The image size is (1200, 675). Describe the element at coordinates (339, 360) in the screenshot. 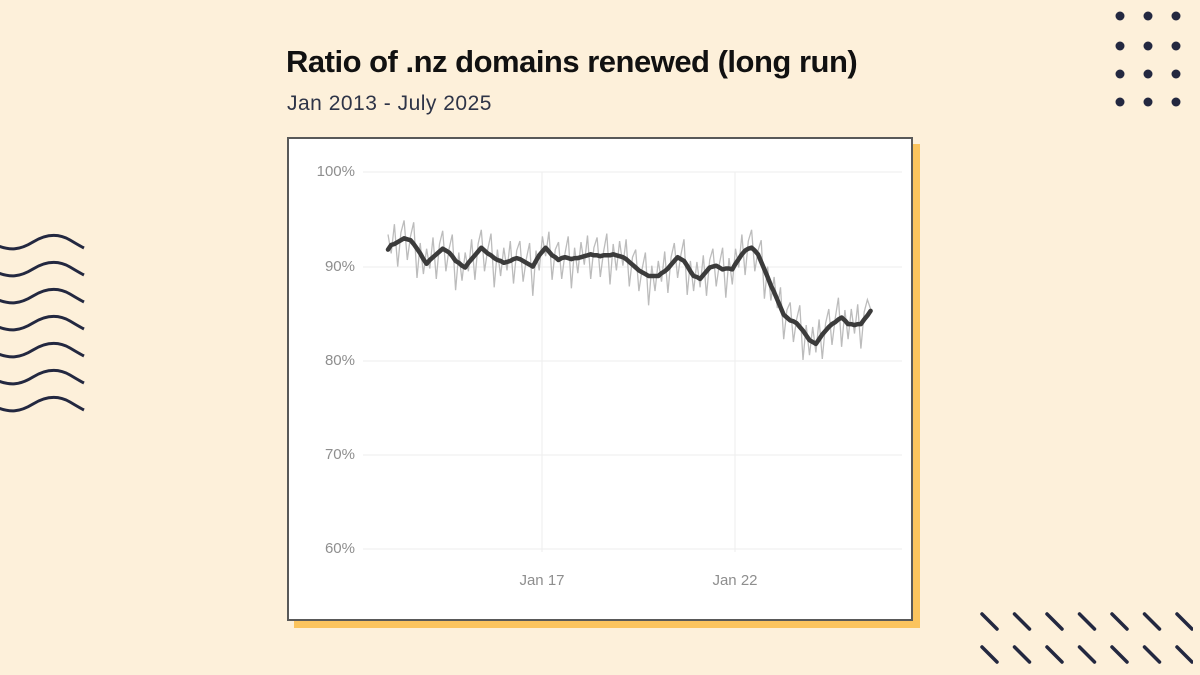

I see `y-axis-tick-80: 80%` at that location.